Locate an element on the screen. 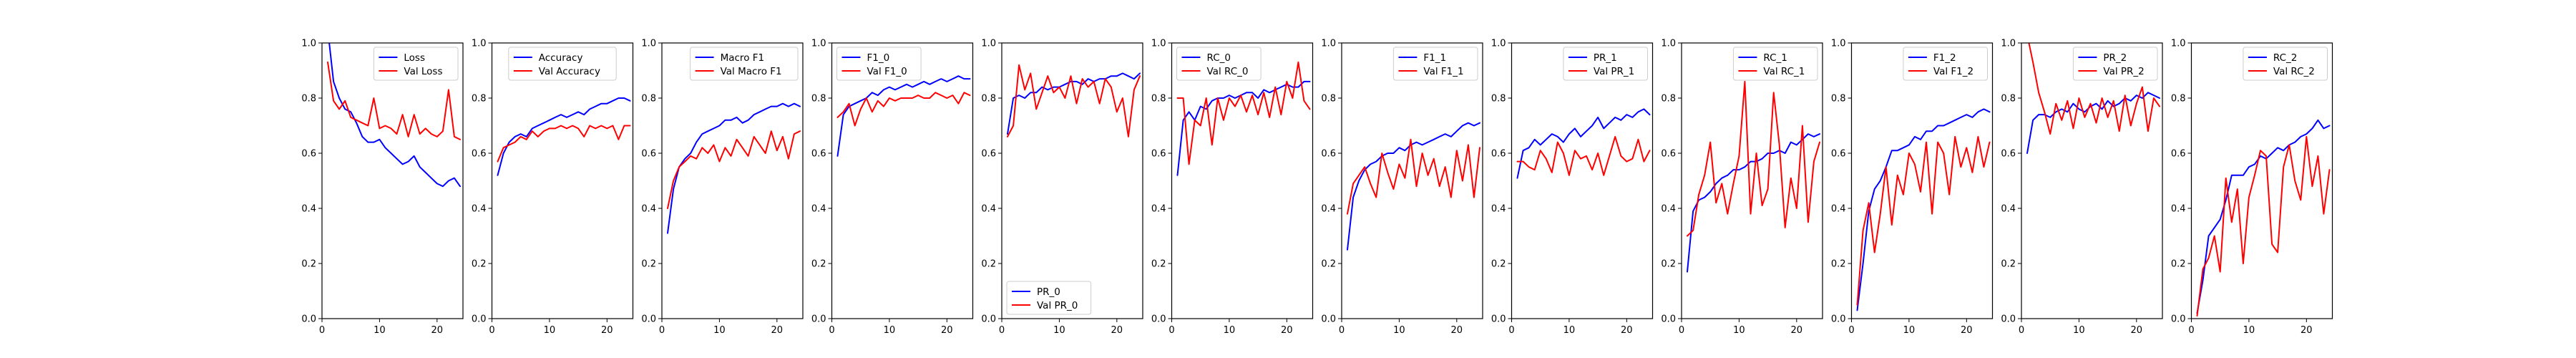 This screenshot has height=358, width=2576. subplot-8: 0 10 20 0.0 0.2 0.4 0.6 0.8 1.0 RC_1 Val RC_1 is located at coordinates (1742, 187).